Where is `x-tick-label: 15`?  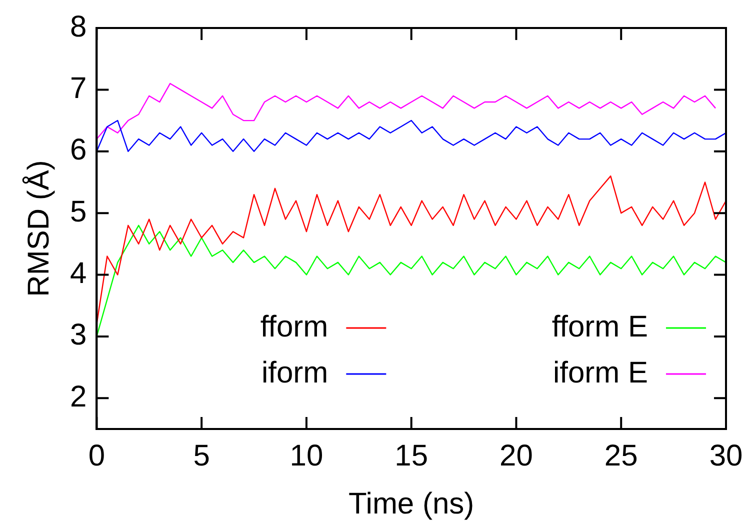
x-tick-label: 15 is located at coordinates (411, 455).